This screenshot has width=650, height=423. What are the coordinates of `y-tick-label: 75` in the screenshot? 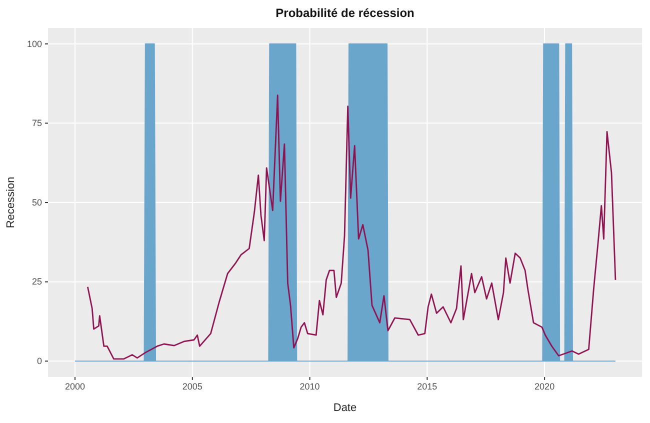 It's located at (37, 123).